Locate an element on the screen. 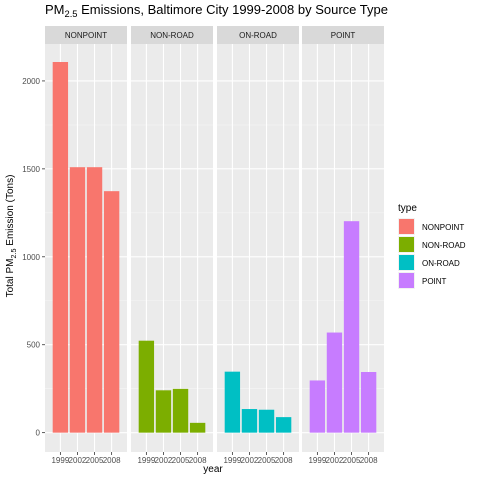 The image size is (480, 480). bar-nonpoint-2002 is located at coordinates (77, 300).